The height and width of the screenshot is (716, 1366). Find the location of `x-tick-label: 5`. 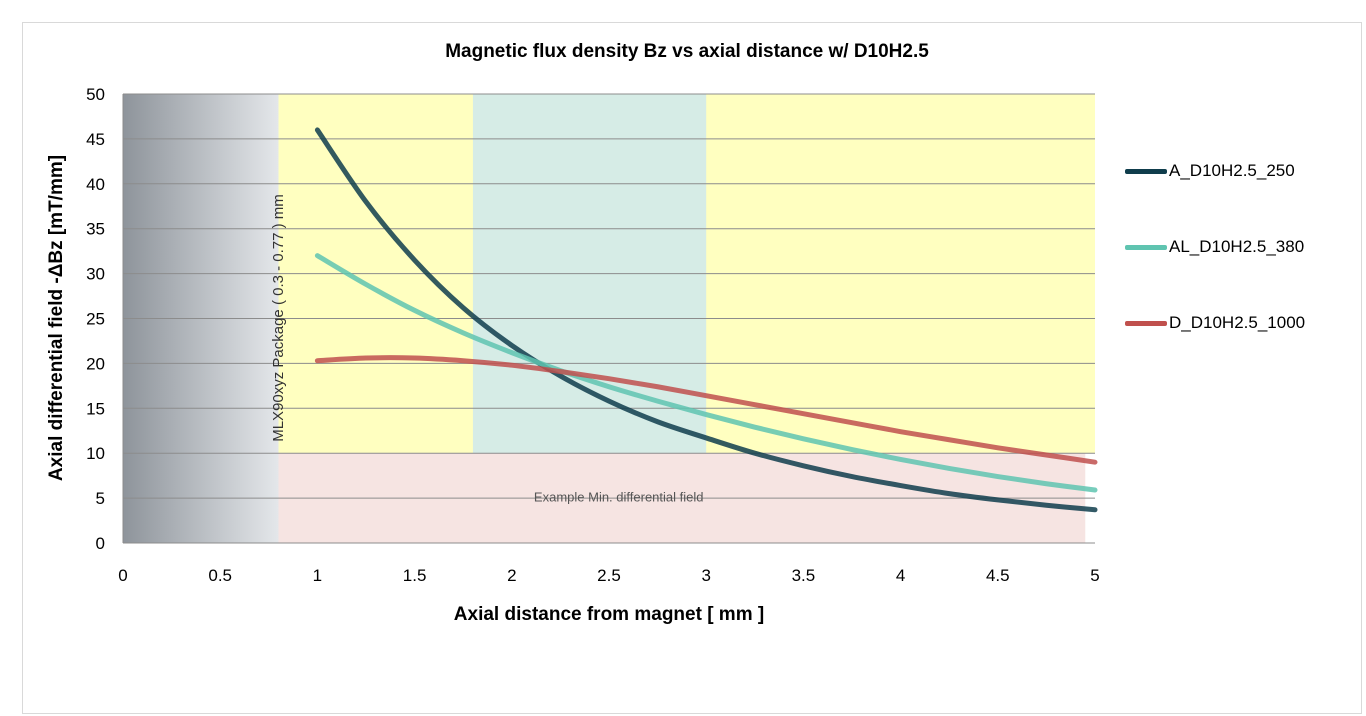

x-tick-label: 5 is located at coordinates (1094, 575).